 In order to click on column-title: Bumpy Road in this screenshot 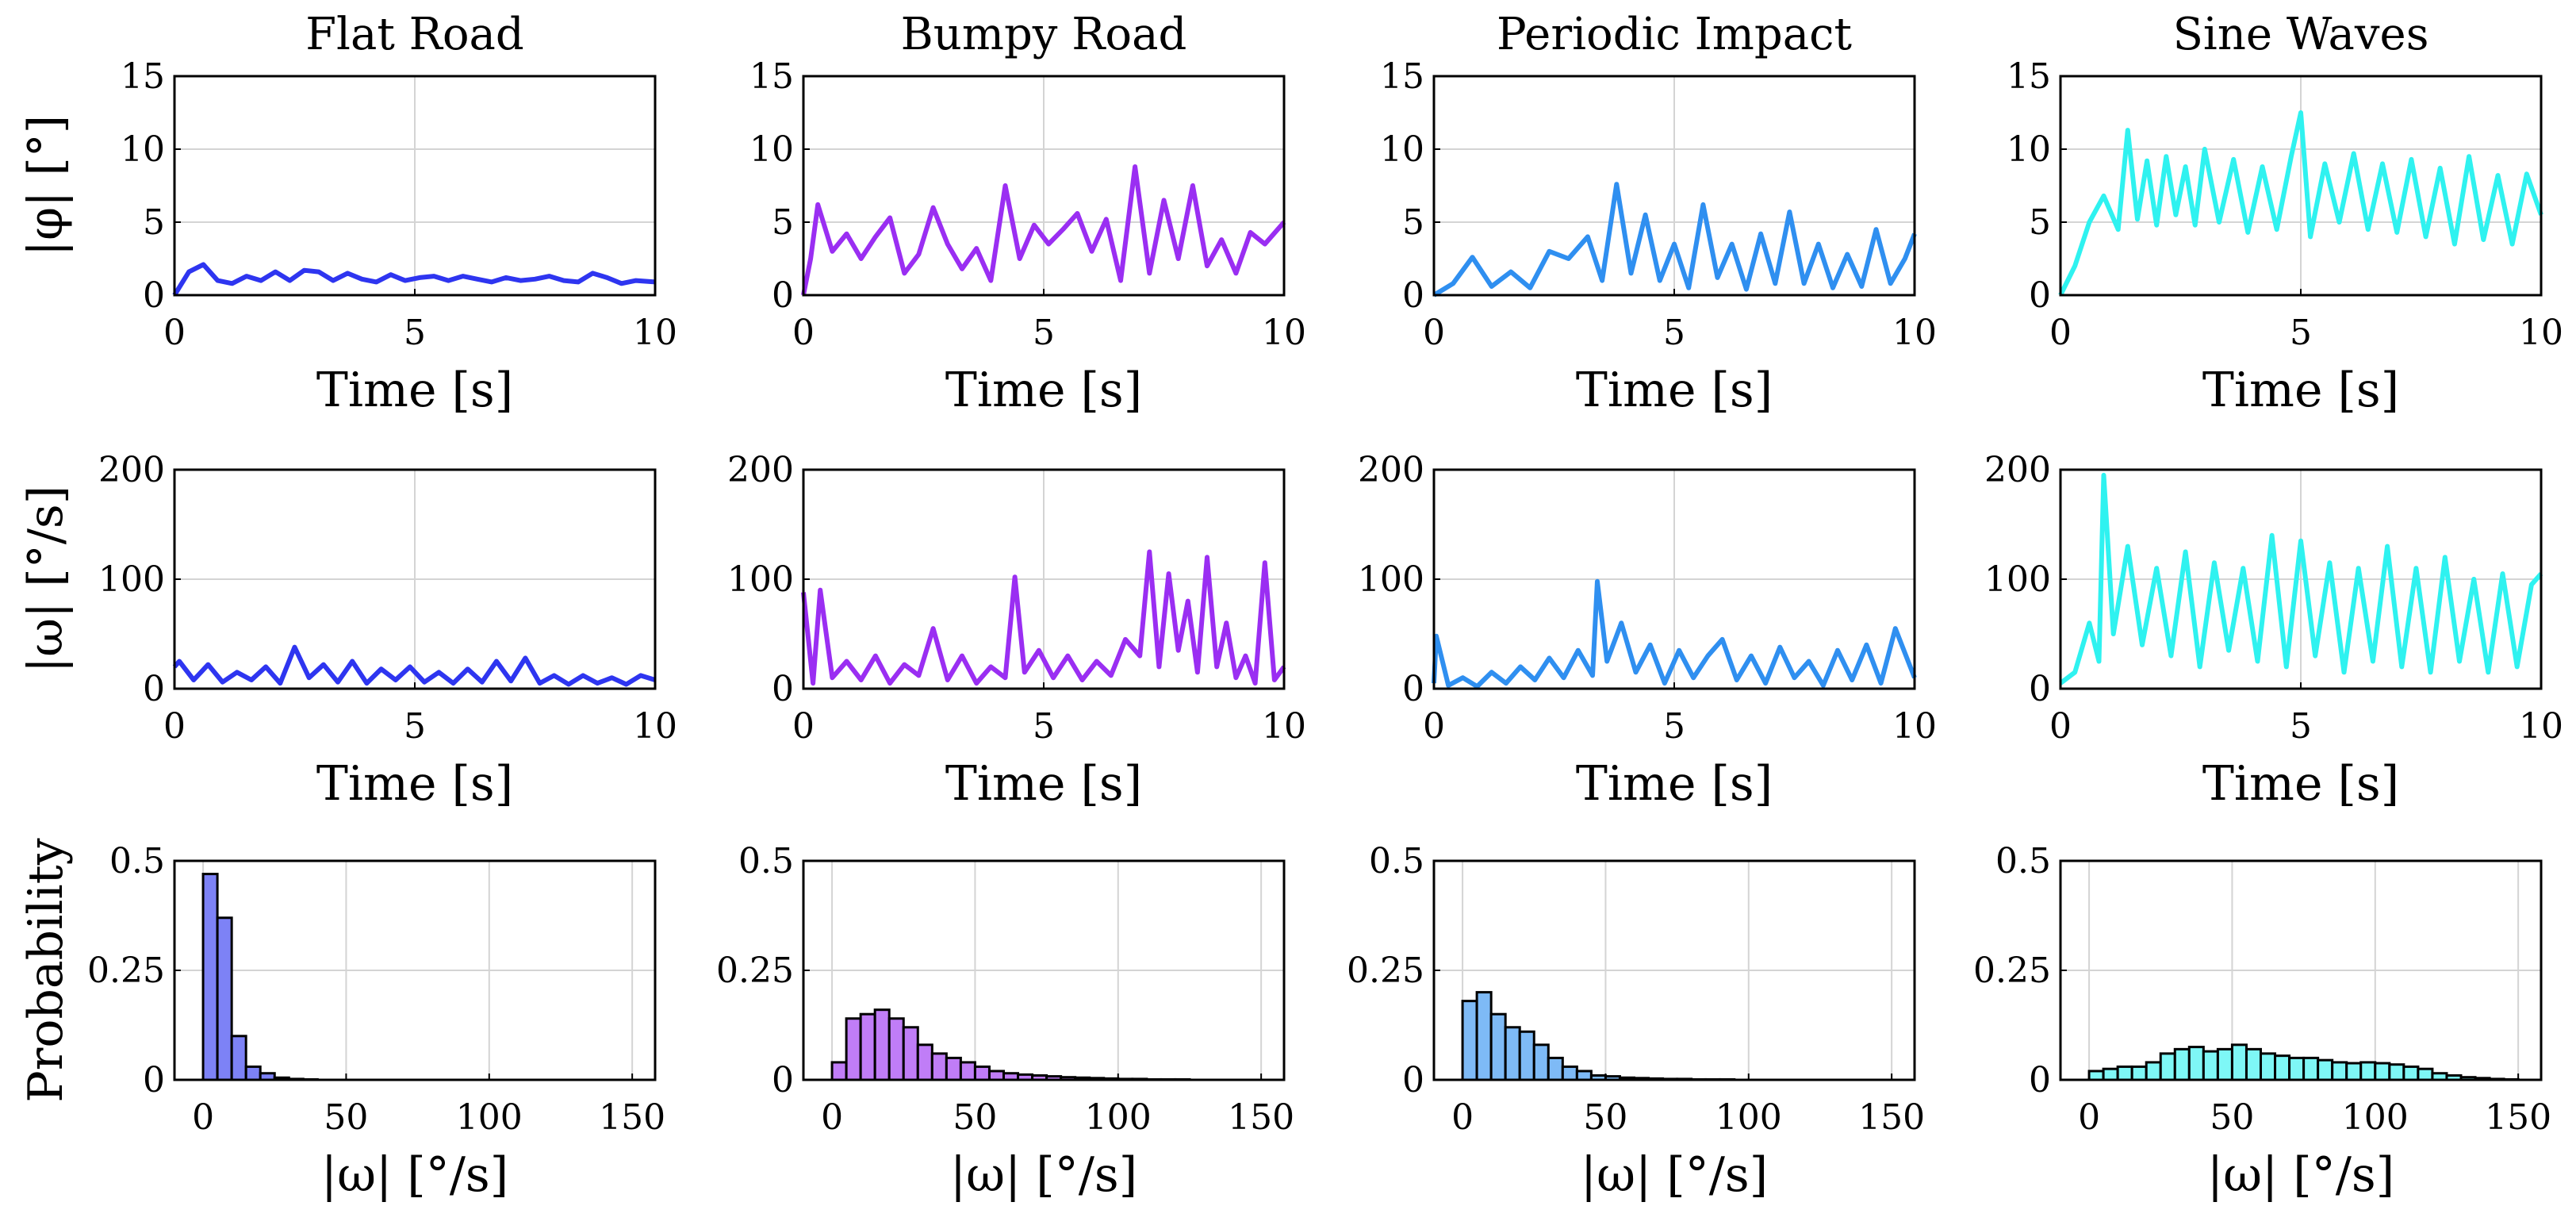, I will do `click(1044, 34)`.